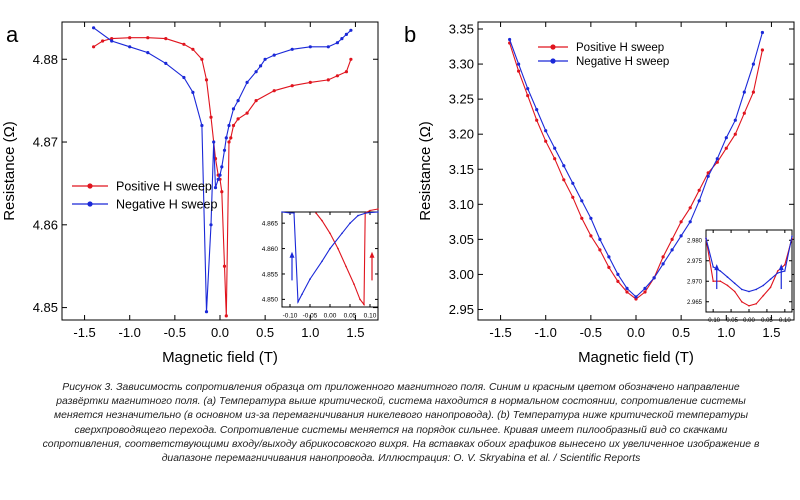 The width and height of the screenshot is (800, 500). I want to click on panel-b-x-tick-label: -0.5, so click(591, 332).